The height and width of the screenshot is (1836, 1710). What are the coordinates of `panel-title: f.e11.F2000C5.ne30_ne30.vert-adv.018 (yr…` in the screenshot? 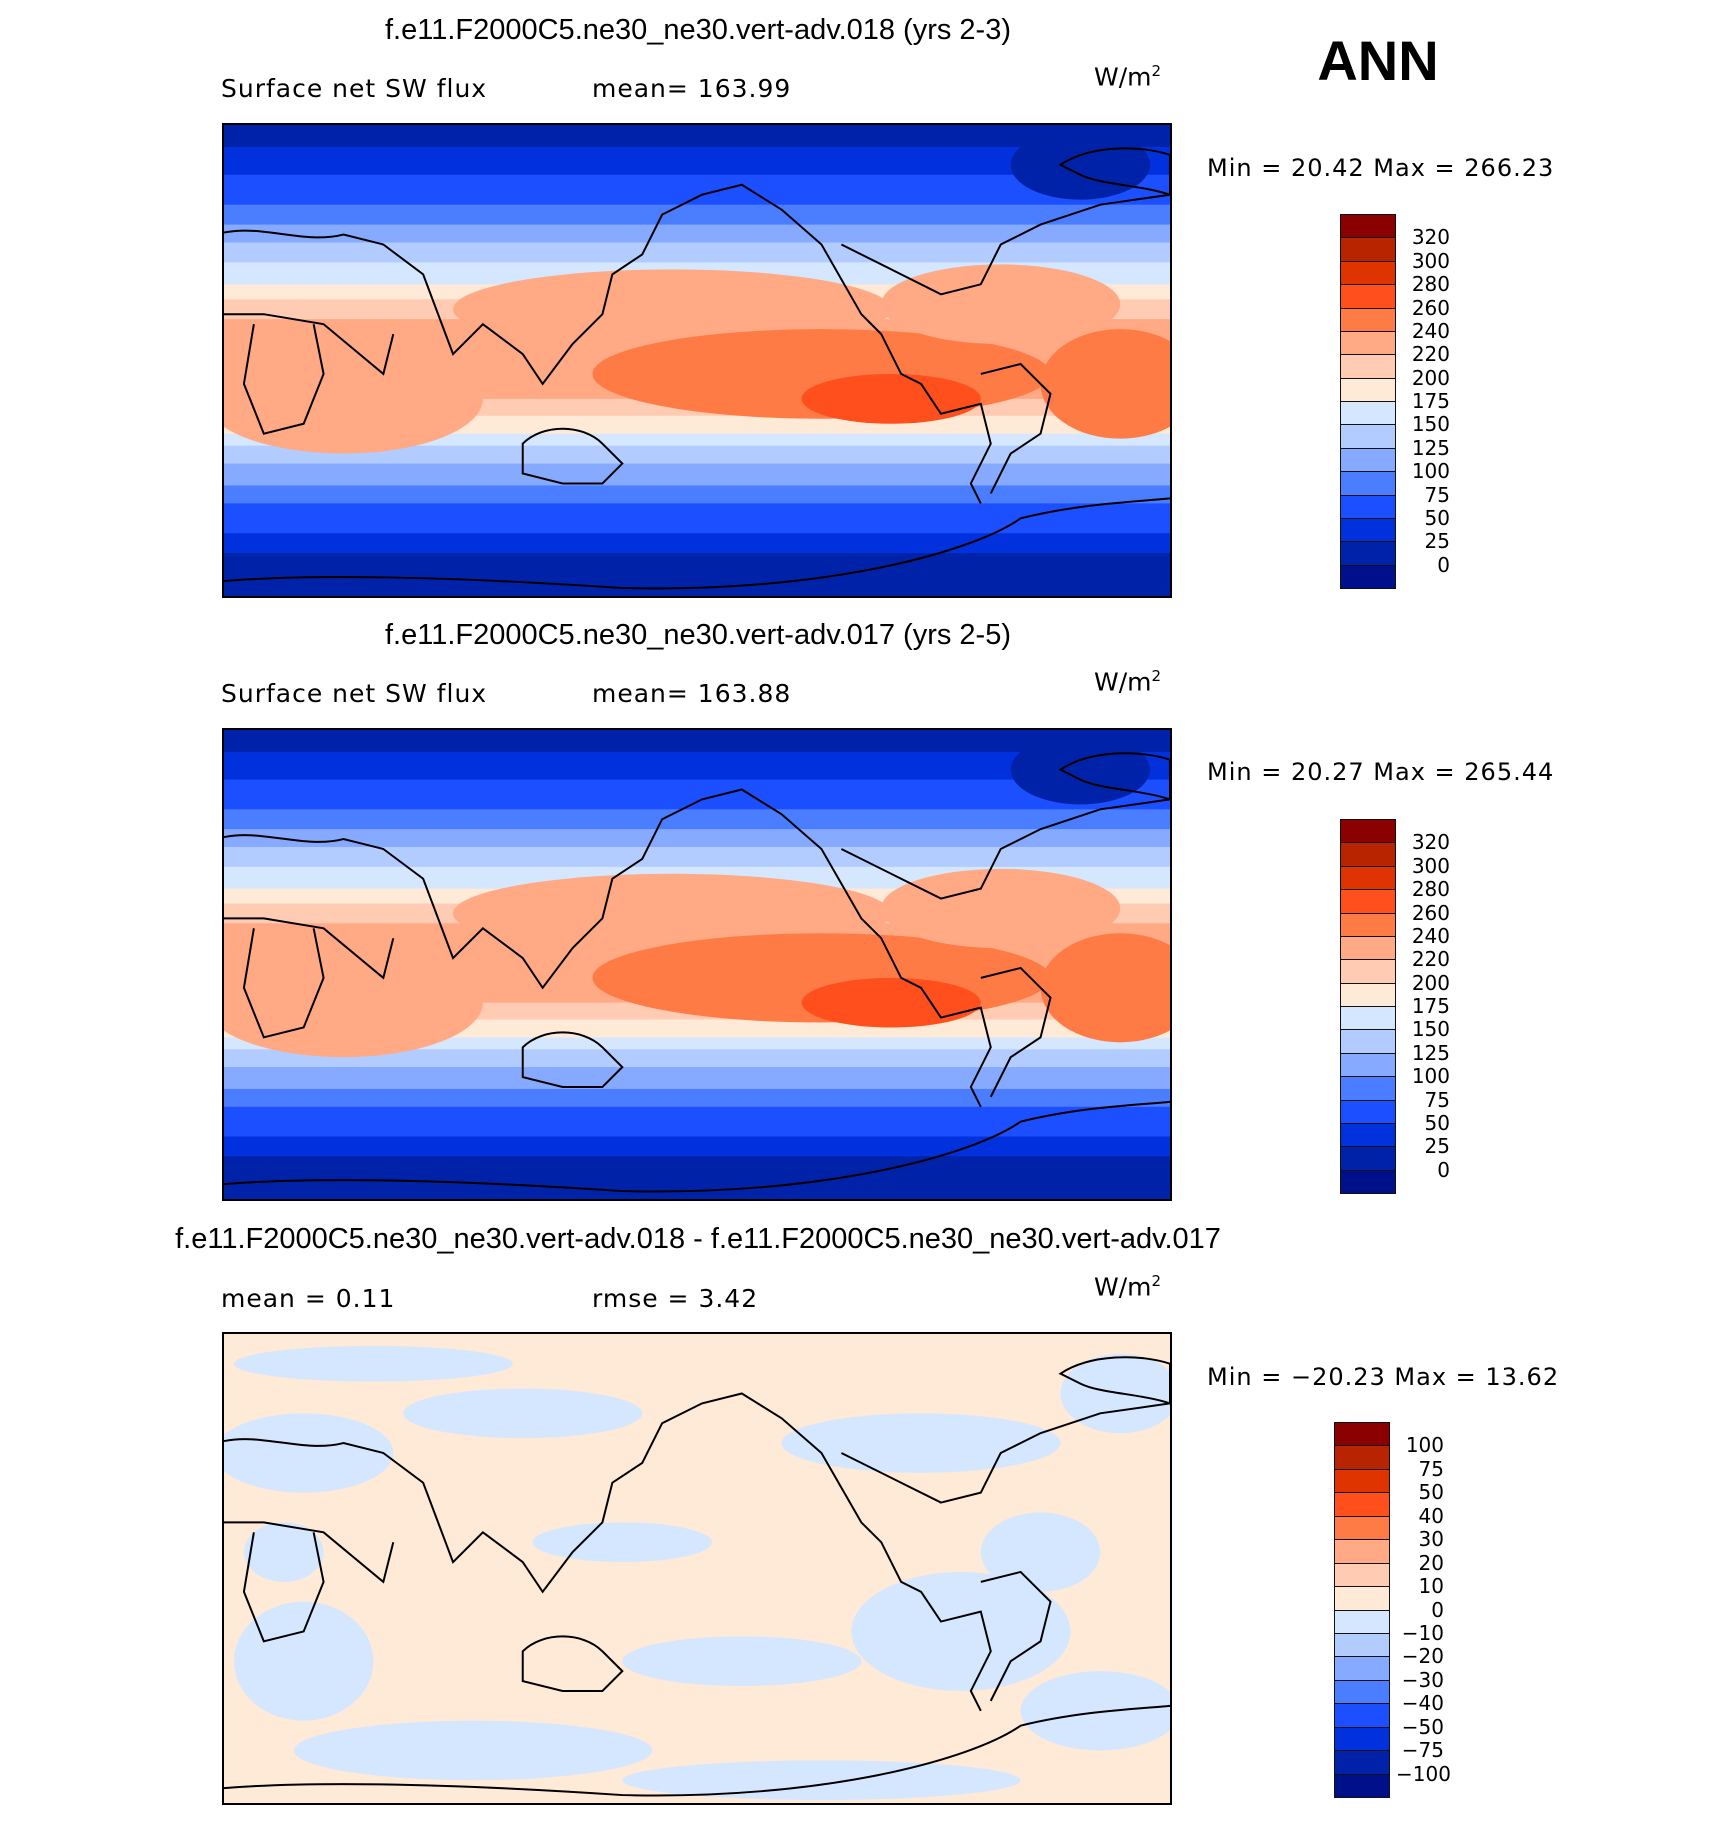 It's located at (698, 30).